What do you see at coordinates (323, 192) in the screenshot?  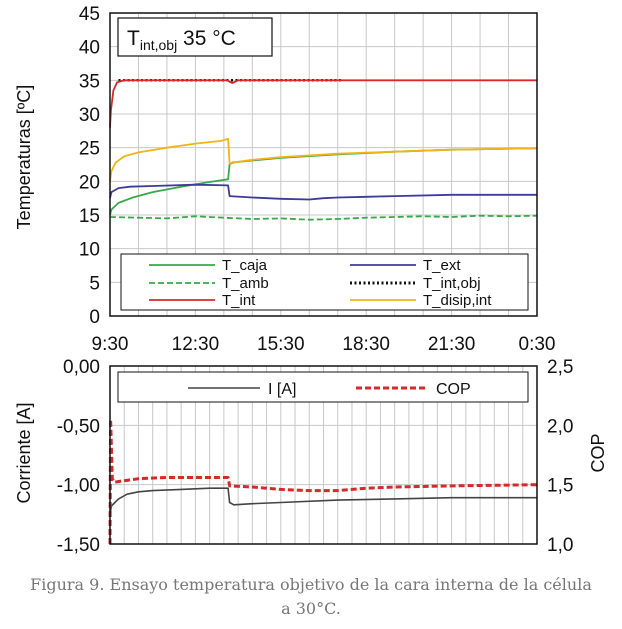 I see `series-line-t-ext` at bounding box center [323, 192].